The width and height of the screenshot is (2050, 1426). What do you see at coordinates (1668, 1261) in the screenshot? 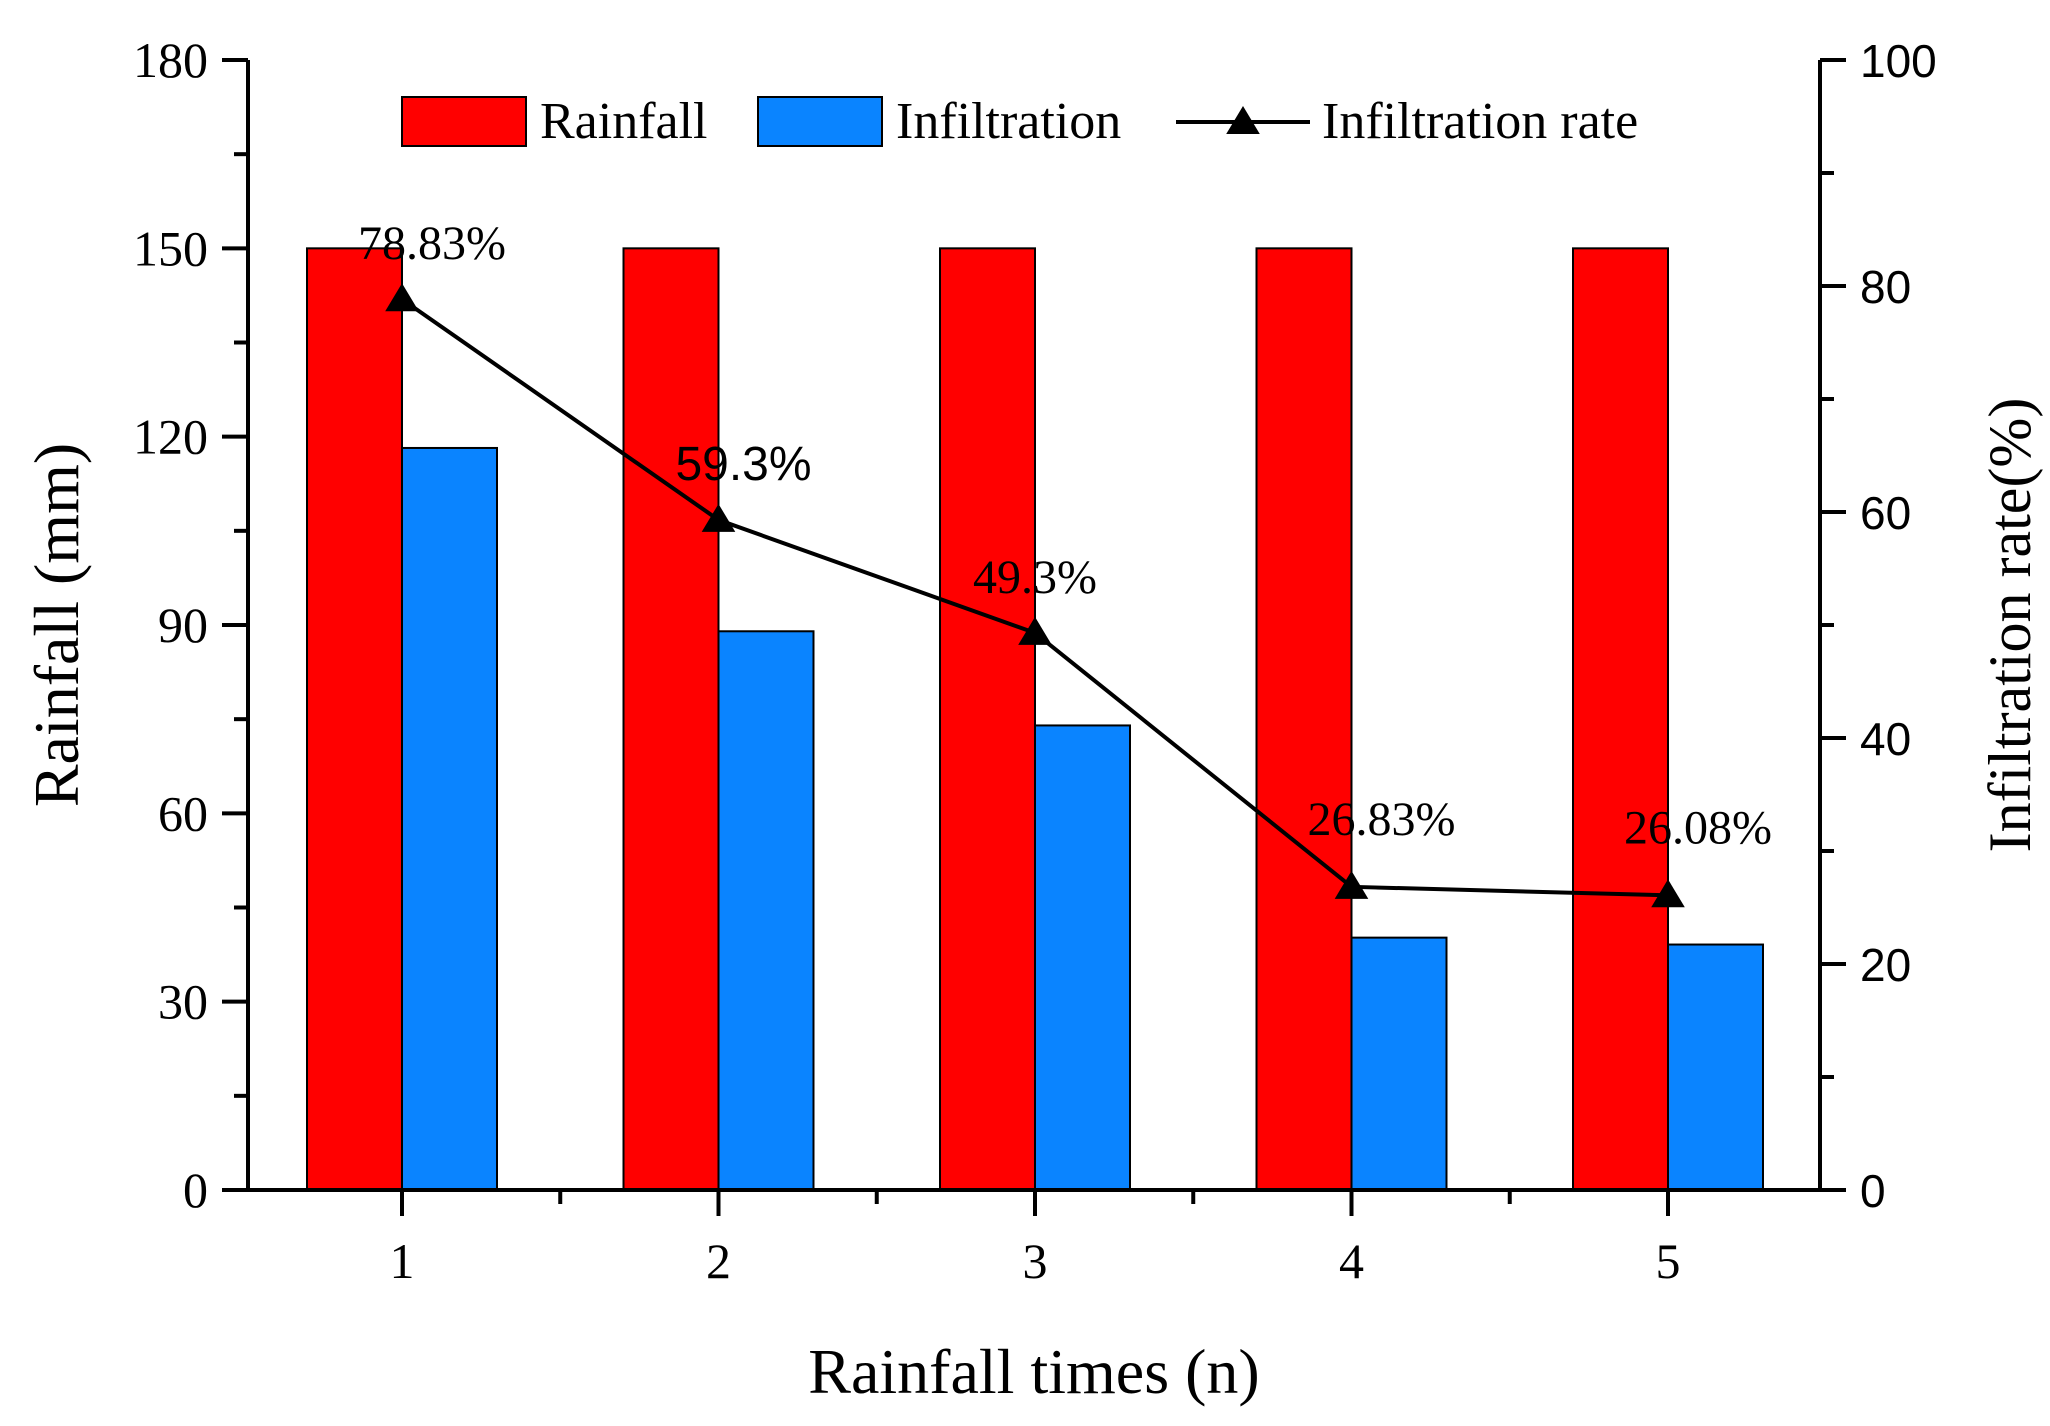
I see `x-tick-label-5: 5` at bounding box center [1668, 1261].